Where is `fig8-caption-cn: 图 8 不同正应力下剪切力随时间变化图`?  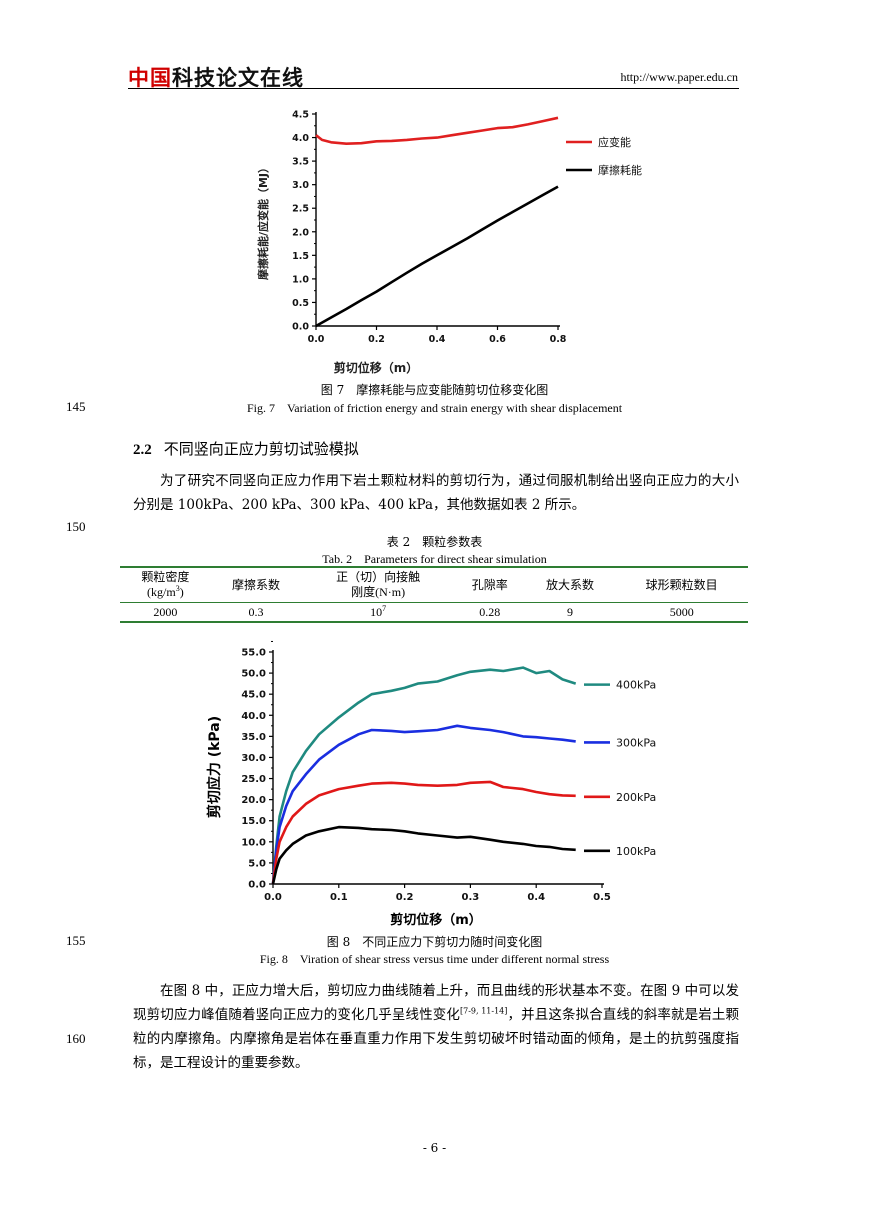 fig8-caption-cn: 图 8 不同正应力下剪切力随时间变化图 is located at coordinates (434, 942).